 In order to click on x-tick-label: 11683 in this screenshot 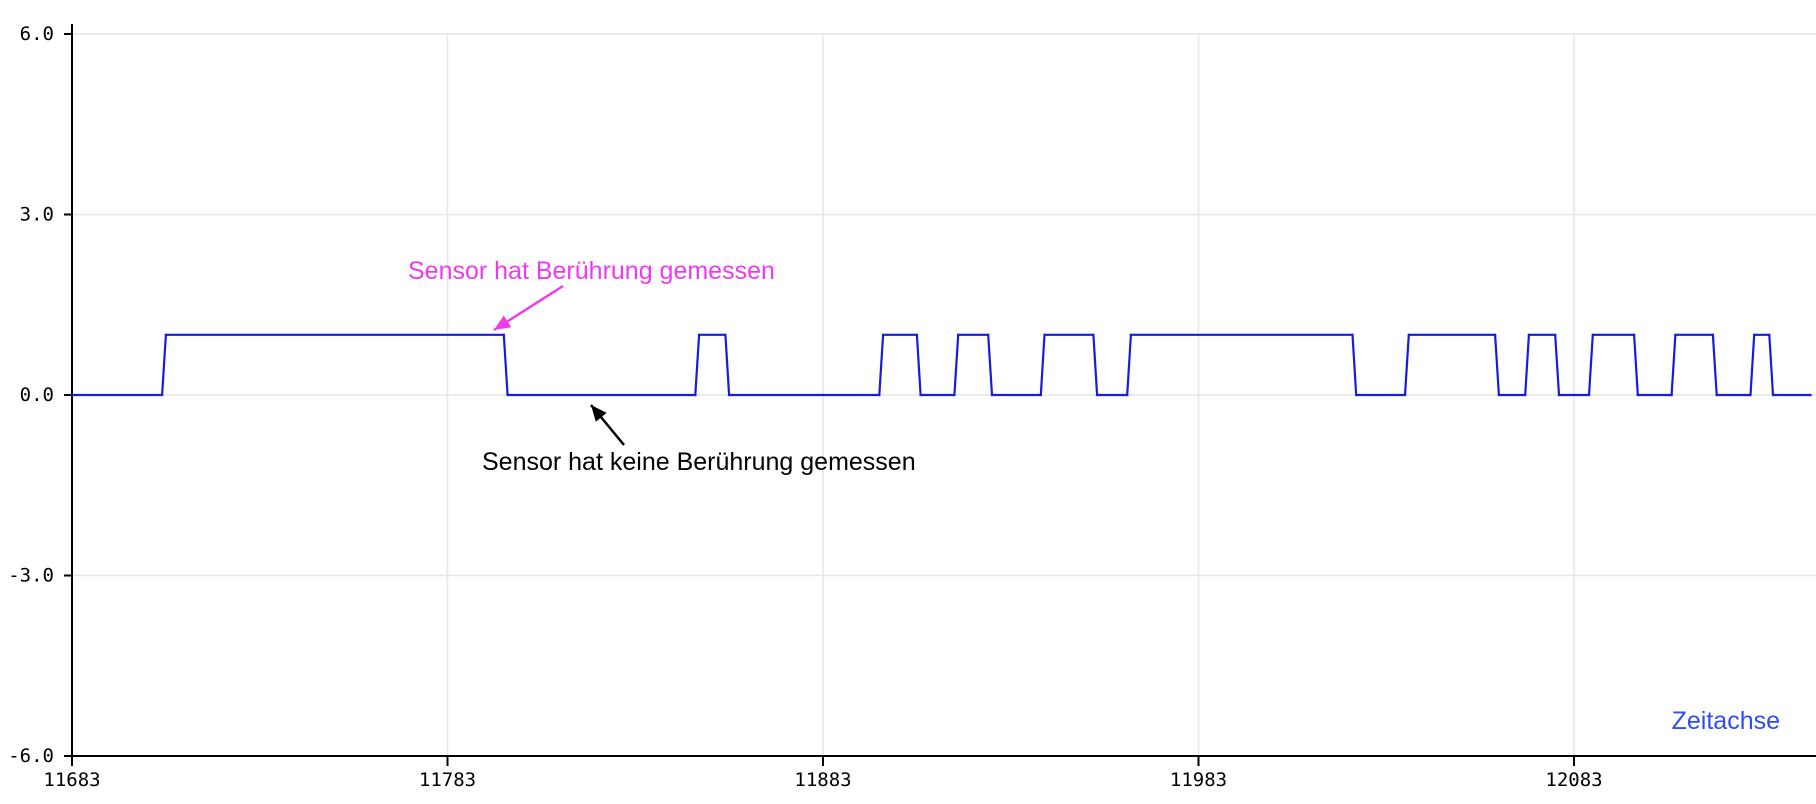, I will do `click(71, 780)`.